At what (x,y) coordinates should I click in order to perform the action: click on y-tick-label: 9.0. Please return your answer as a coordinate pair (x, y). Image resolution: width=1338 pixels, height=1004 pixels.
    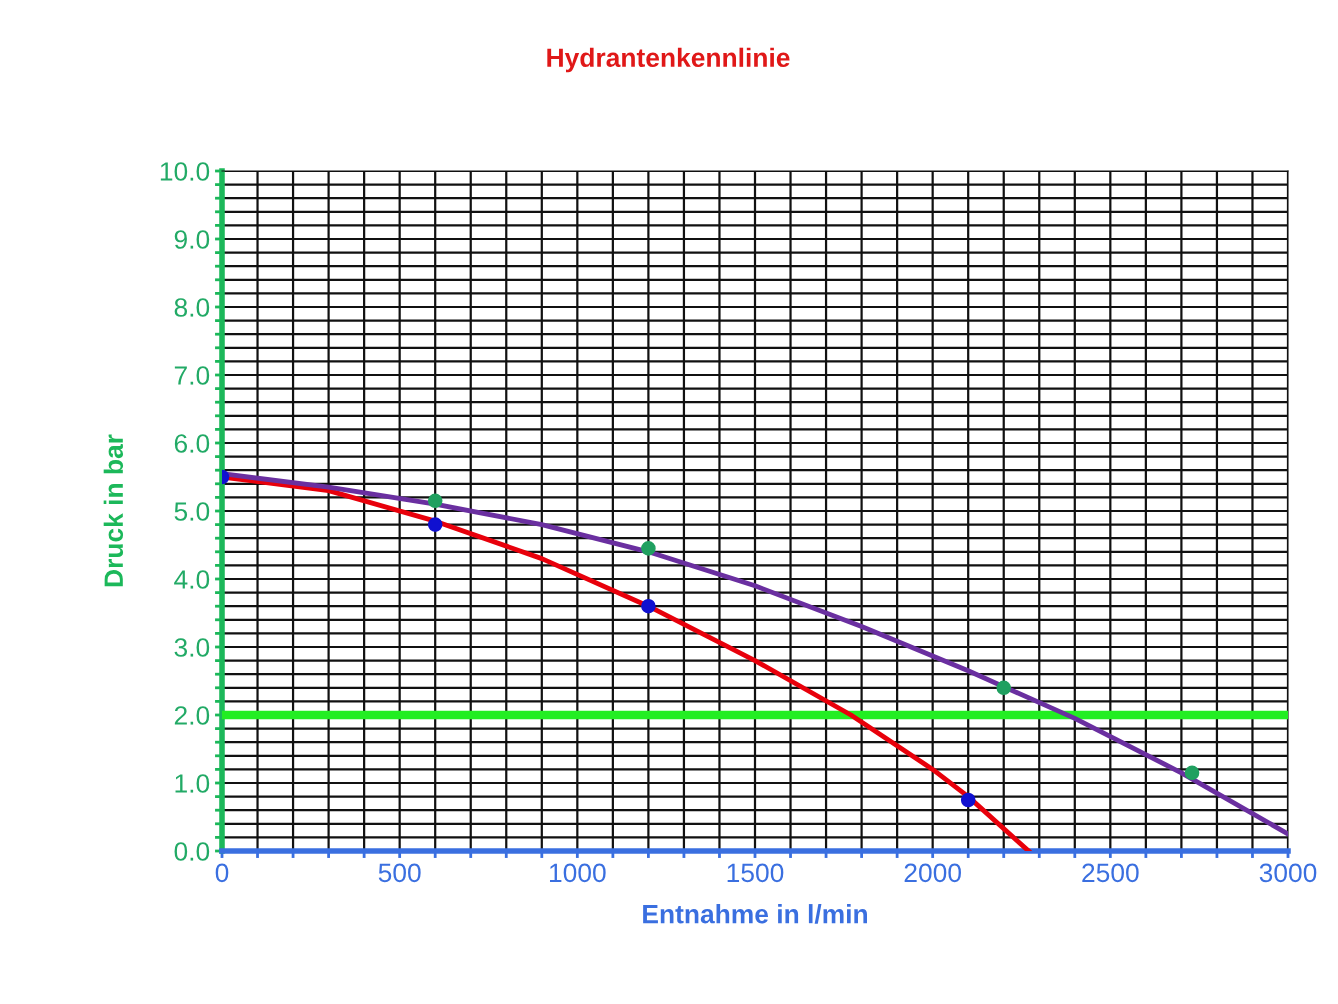
    Looking at the image, I should click on (192, 239).